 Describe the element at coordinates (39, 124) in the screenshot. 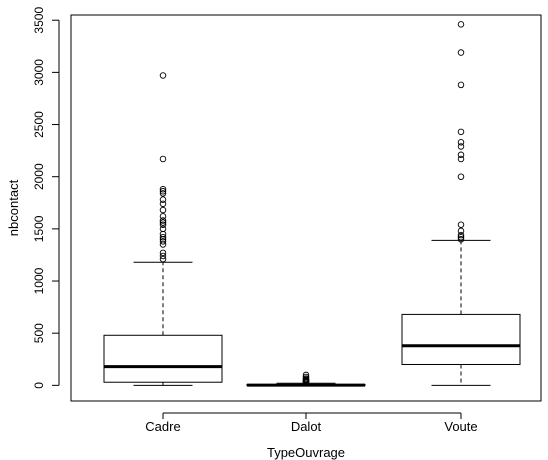

I see `y-tick-label: 2500` at that location.